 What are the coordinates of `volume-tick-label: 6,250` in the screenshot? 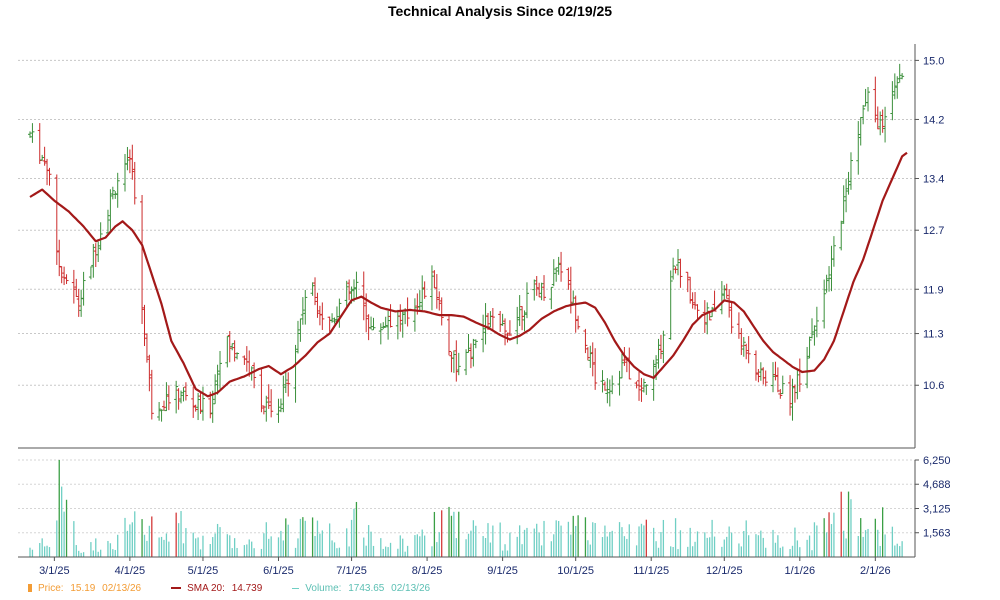 It's located at (937, 461).